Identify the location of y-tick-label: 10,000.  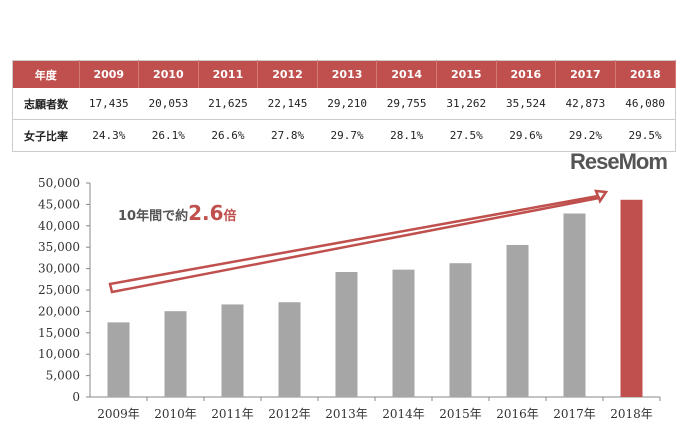
(59, 354).